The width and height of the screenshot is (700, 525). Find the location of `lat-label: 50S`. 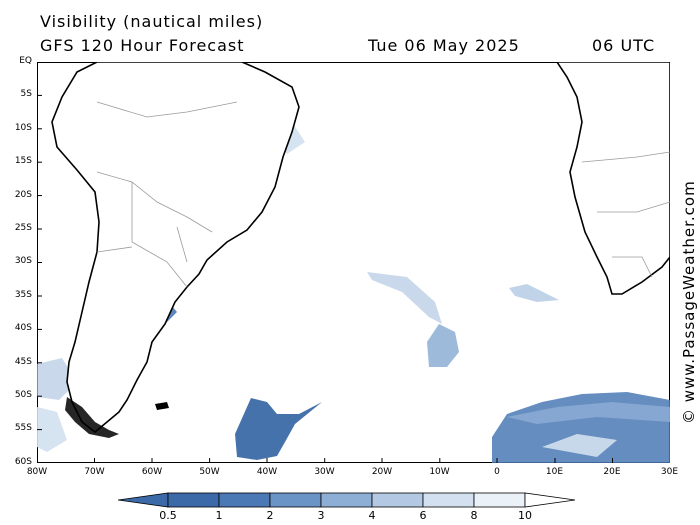

lat-label: 50S is located at coordinates (23, 395).